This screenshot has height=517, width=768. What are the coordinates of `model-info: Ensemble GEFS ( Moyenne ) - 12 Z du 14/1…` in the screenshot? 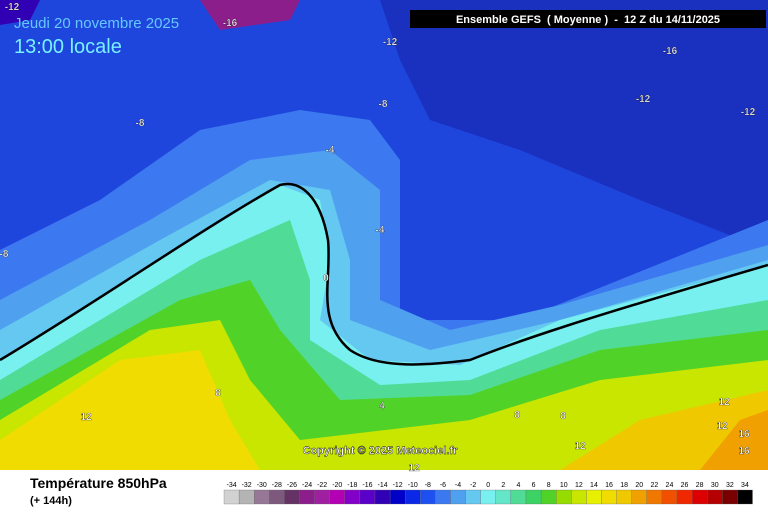 It's located at (588, 20).